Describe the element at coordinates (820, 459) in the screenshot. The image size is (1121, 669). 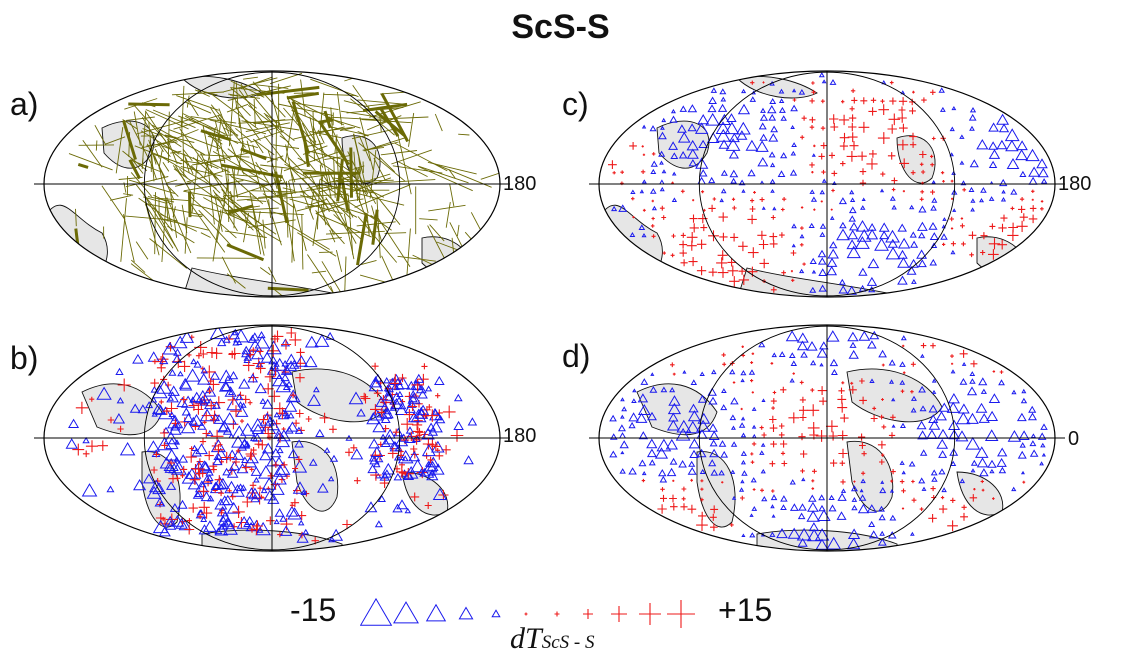
I see `landmasses` at that location.